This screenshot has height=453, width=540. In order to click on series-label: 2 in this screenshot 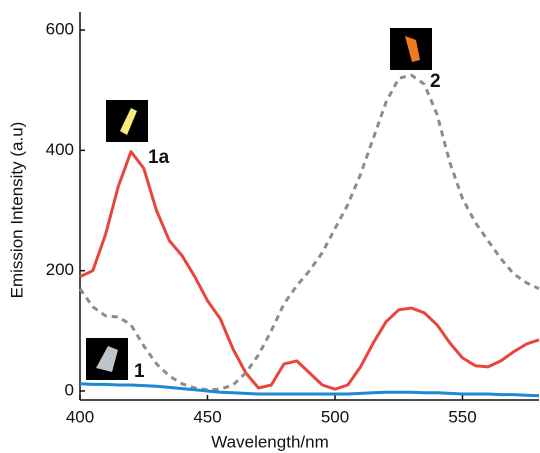, I will do `click(435, 81)`.